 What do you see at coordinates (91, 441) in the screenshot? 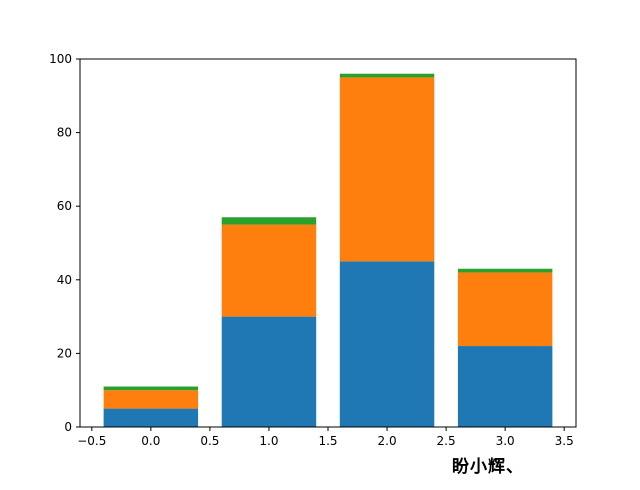
I see `x-tick-label: −0.5` at bounding box center [91, 441].